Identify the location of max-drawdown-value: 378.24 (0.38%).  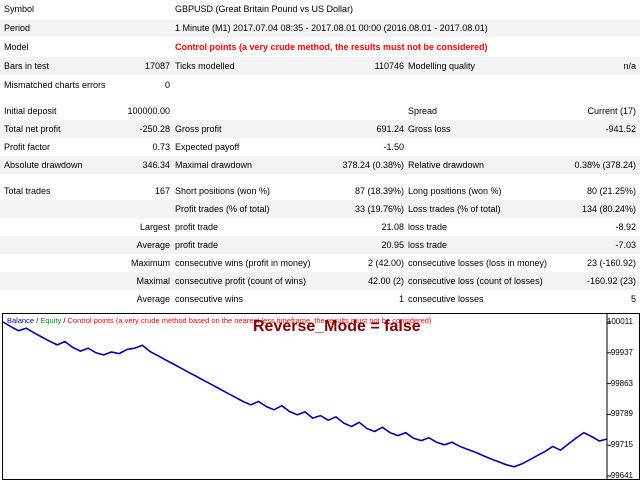
(373, 165).